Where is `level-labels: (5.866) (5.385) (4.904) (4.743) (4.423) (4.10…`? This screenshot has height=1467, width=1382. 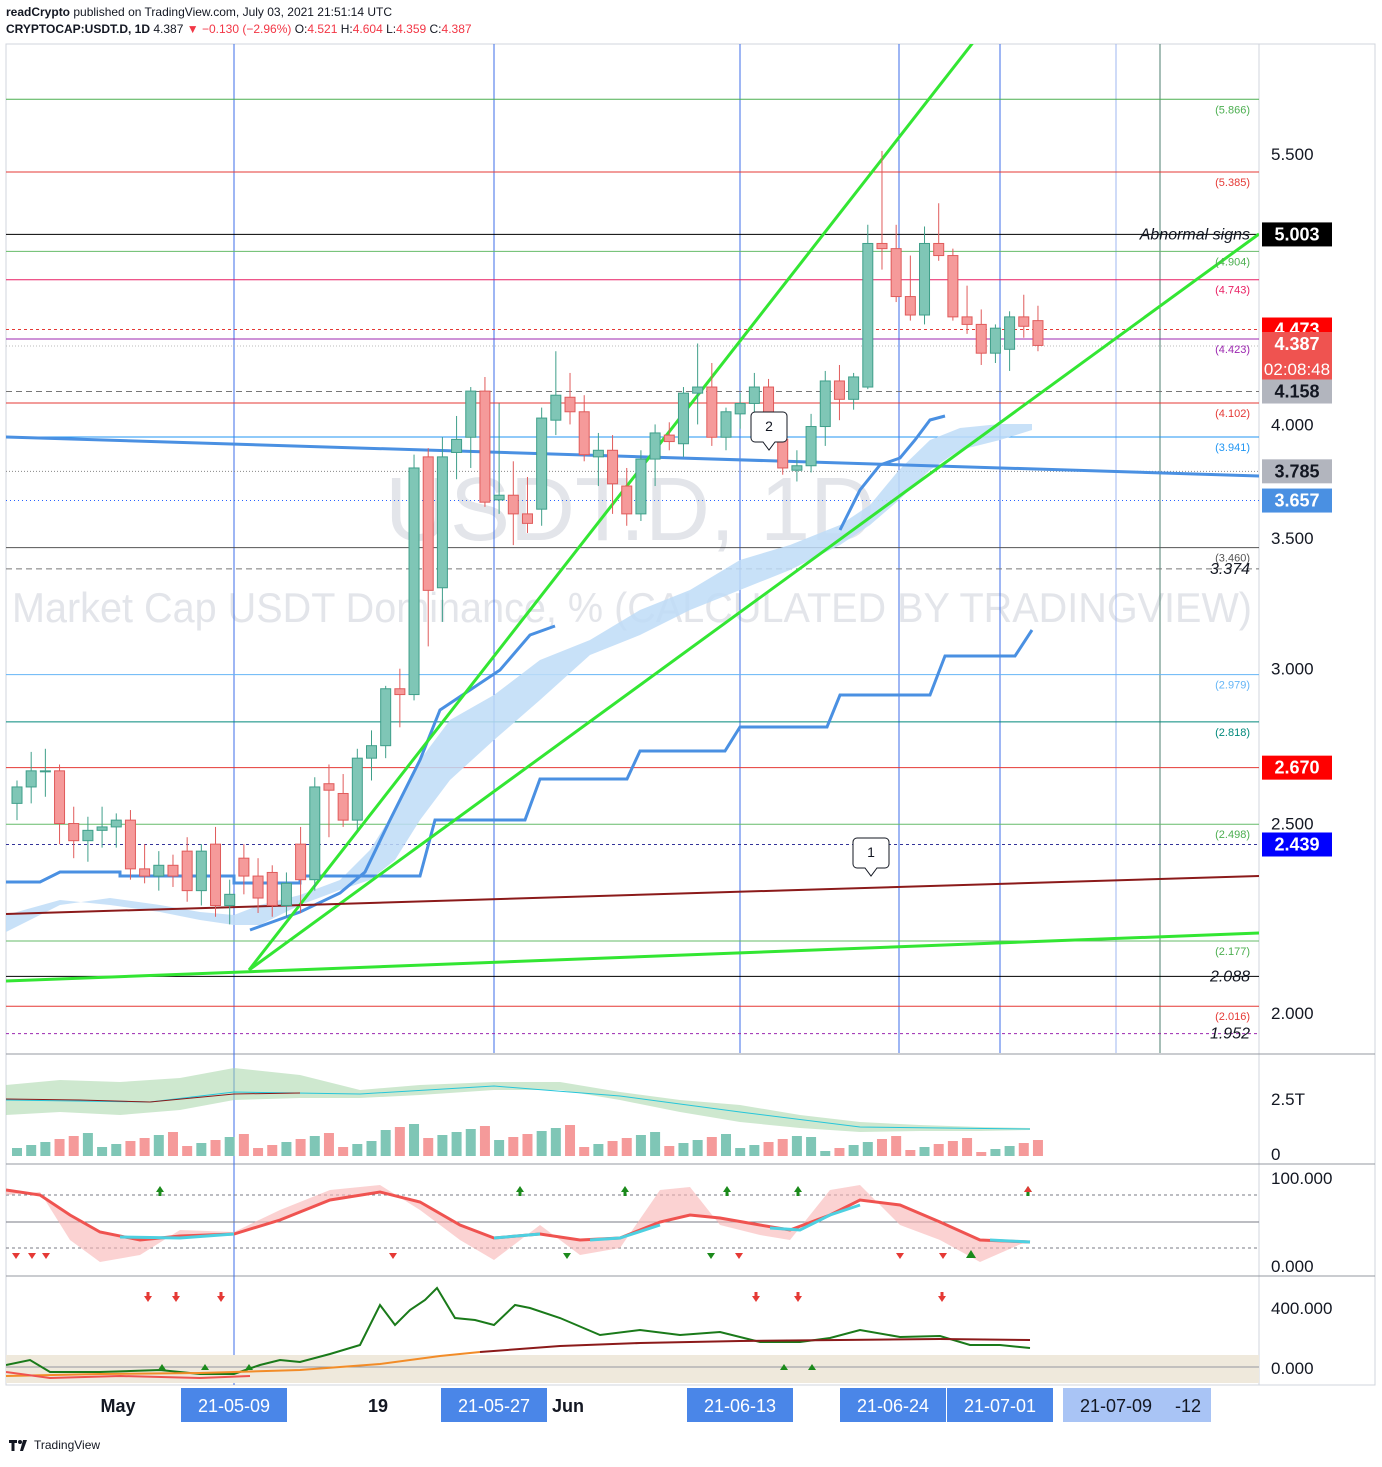
level-labels: (5.866) (5.385) (4.904) (4.743) (4.423) (4.10… is located at coordinates (1194, 573).